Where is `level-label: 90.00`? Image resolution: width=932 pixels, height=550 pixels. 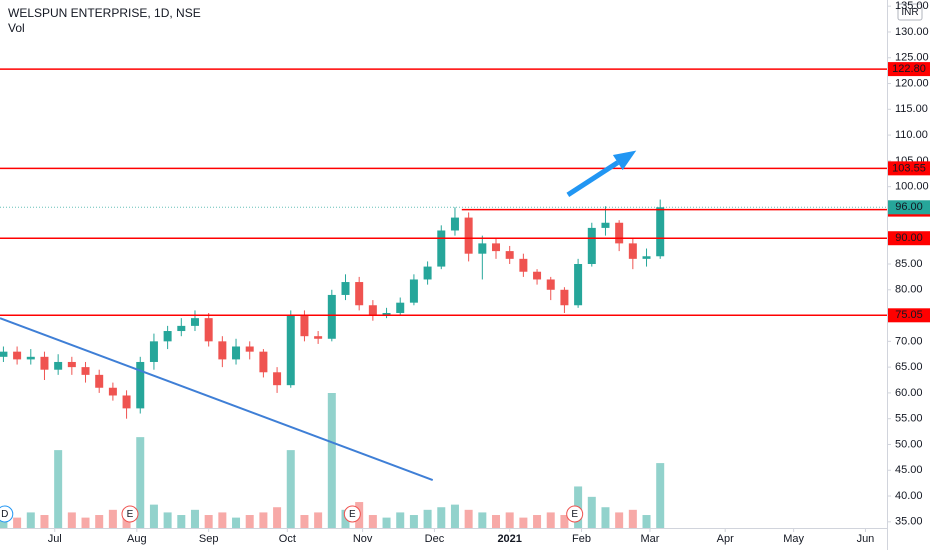
level-label: 90.00 is located at coordinates (909, 238).